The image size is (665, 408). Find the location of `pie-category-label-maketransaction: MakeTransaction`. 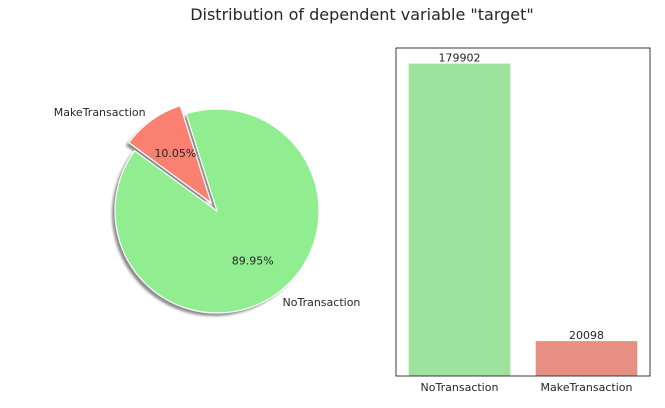

pie-category-label-maketransaction: MakeTransaction is located at coordinates (100, 112).